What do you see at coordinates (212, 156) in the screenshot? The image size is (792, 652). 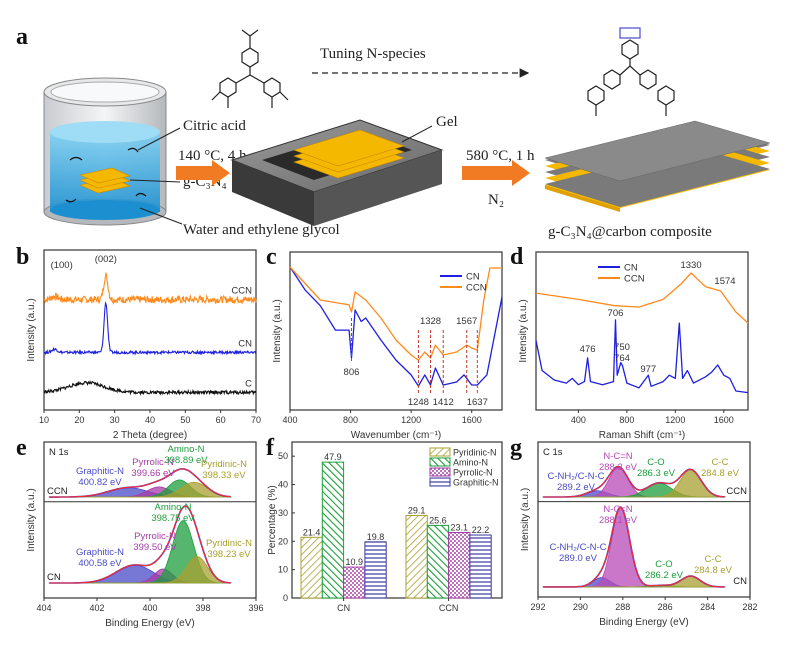 I see `step1-condition-label: 140 °C, 4 h` at bounding box center [212, 156].